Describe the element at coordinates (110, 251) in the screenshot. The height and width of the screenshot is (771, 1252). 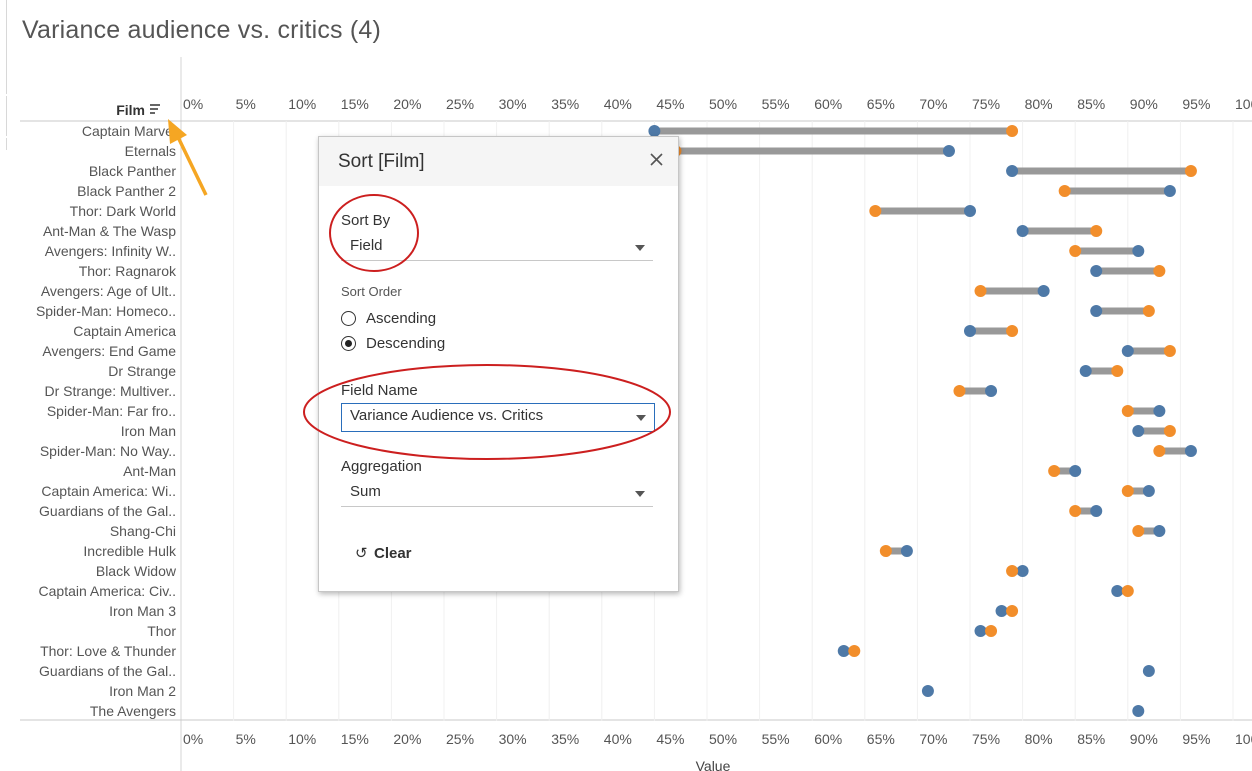
I see `film-label: Avengers: Infinity W..` at that location.